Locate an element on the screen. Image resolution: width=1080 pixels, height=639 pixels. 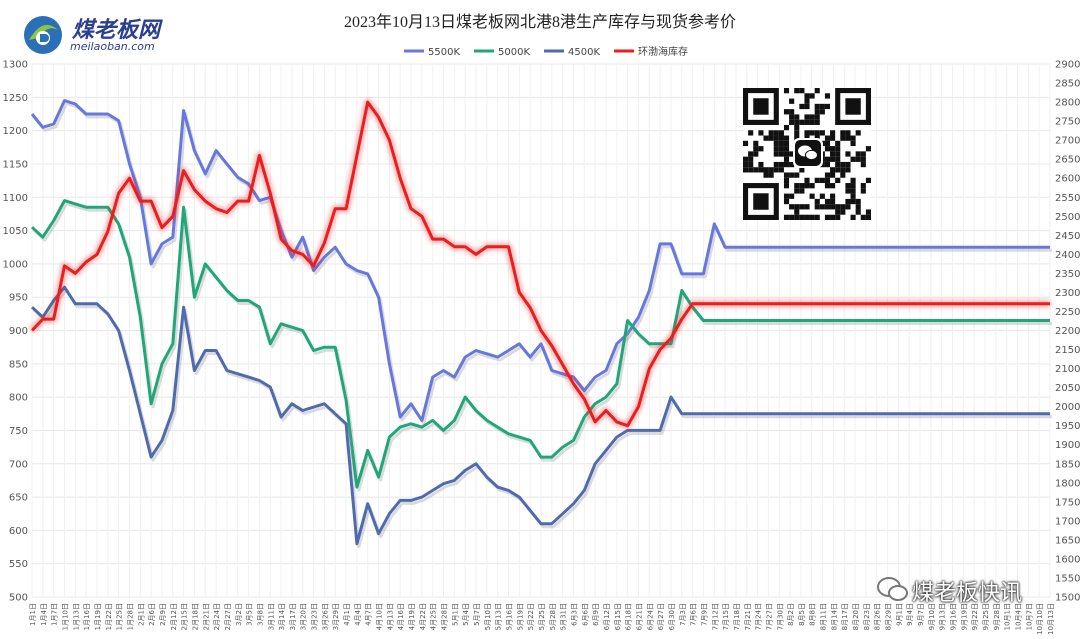
x-tick-label: 1月1日 is located at coordinates (33, 614).